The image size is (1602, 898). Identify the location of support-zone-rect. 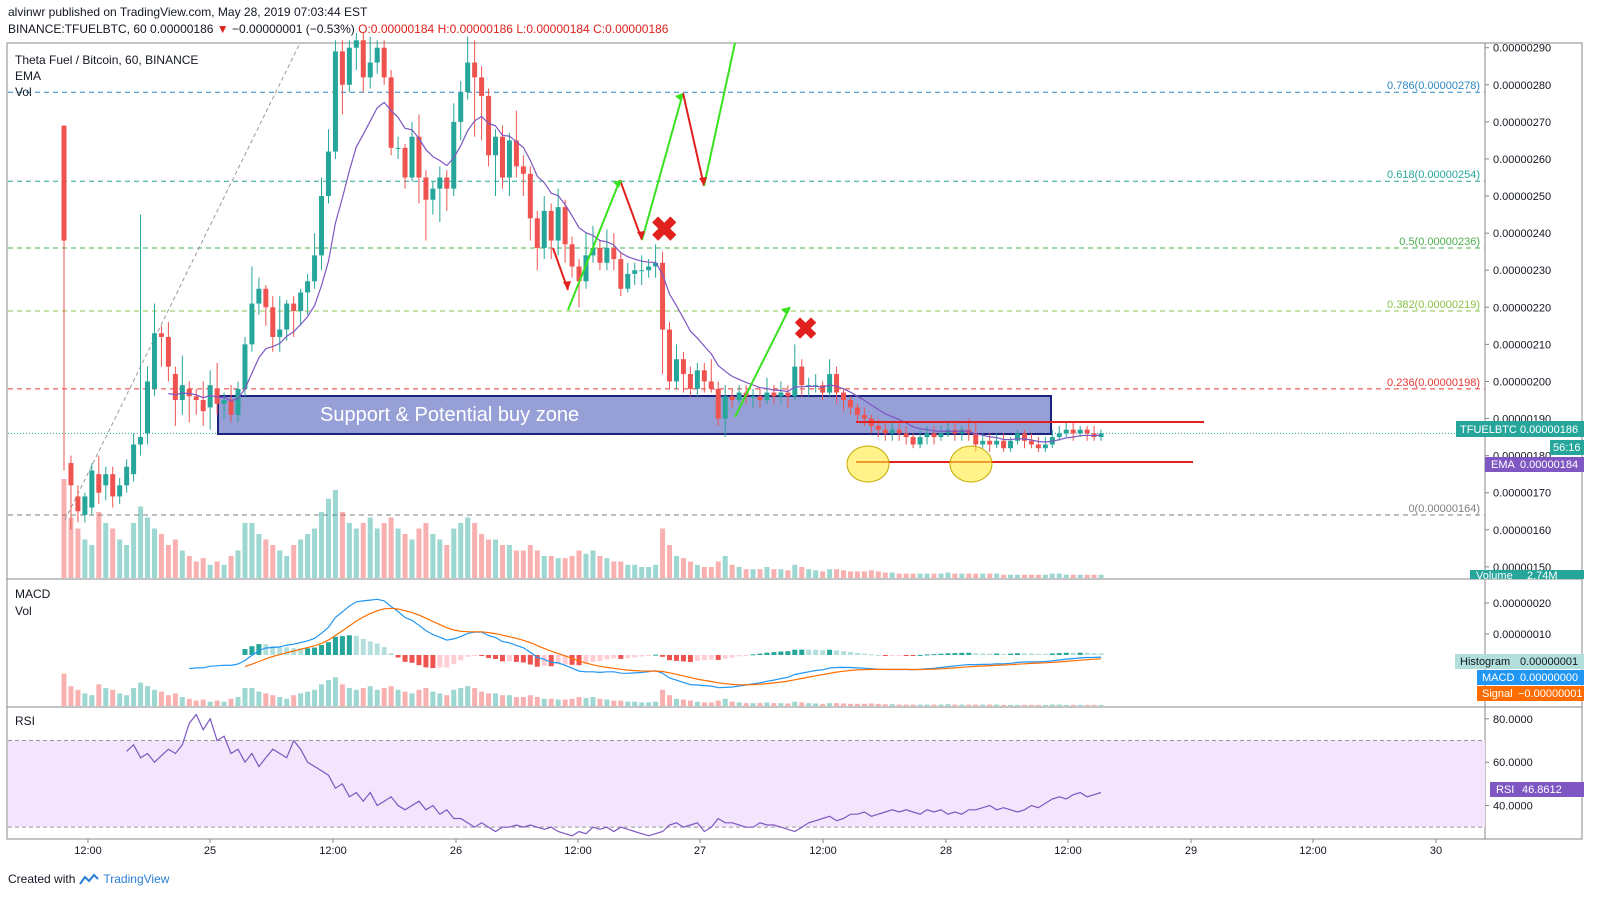
(634, 415).